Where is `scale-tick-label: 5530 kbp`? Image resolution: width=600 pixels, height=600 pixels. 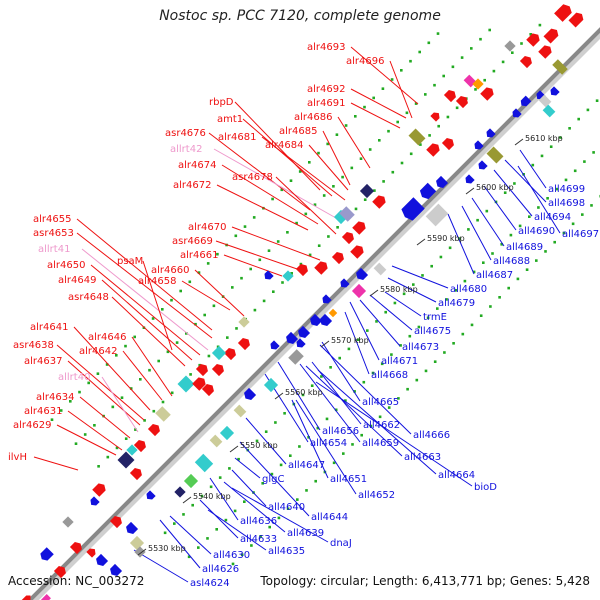 scale-tick-label: 5530 kbp is located at coordinates (167, 548).